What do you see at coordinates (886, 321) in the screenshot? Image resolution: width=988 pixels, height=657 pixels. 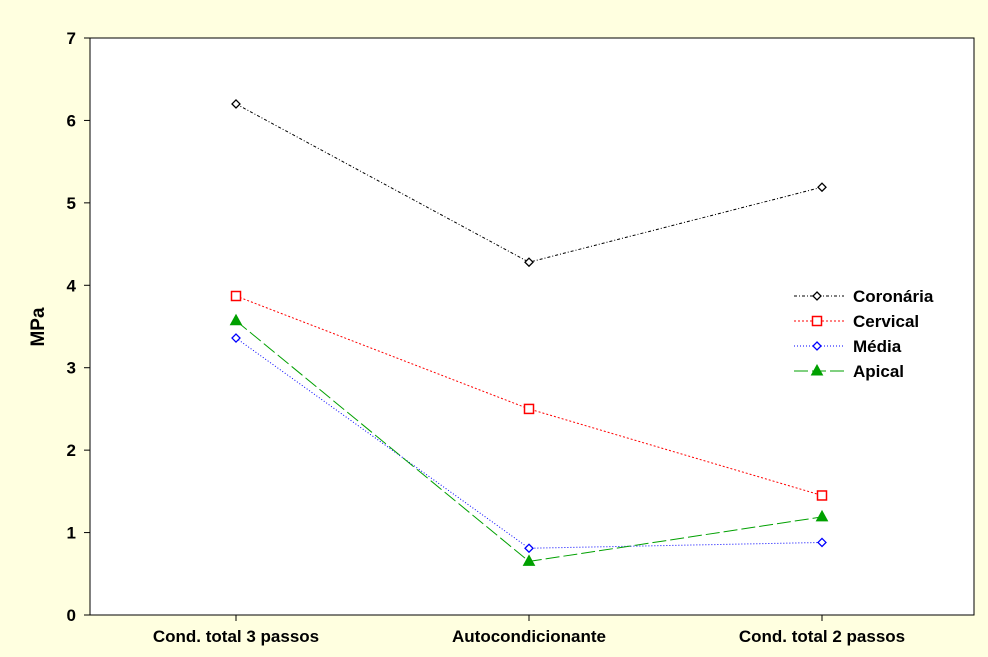 I see `legend-label: Cervical` at bounding box center [886, 321].